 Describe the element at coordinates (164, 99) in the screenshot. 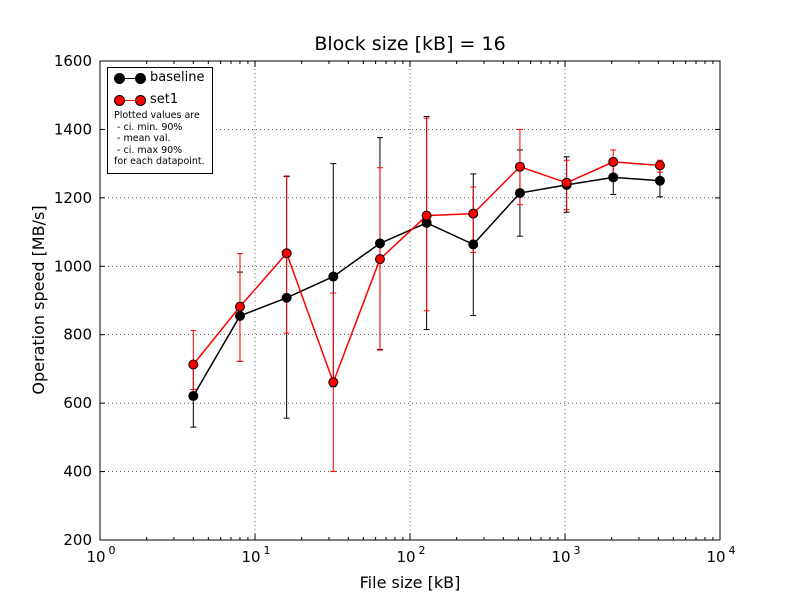

I see `legend-label-set1: set1` at that location.